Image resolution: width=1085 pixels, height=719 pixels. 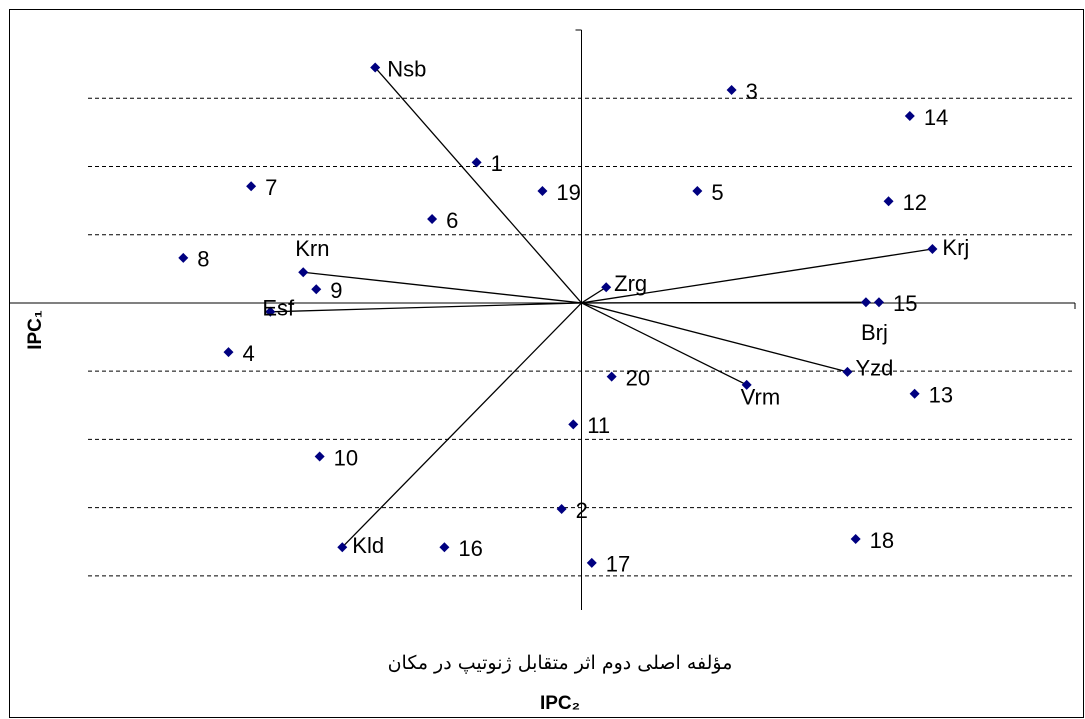 I want to click on vector-label: Krn, so click(x=312, y=248).